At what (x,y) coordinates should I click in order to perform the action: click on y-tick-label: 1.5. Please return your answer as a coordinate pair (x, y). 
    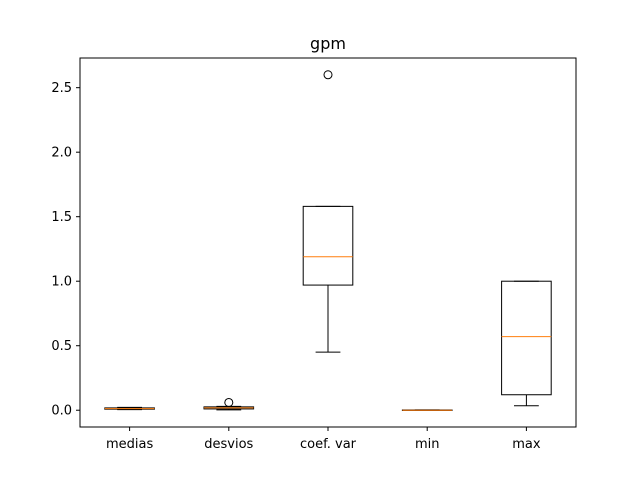
    Looking at the image, I should click on (61, 217).